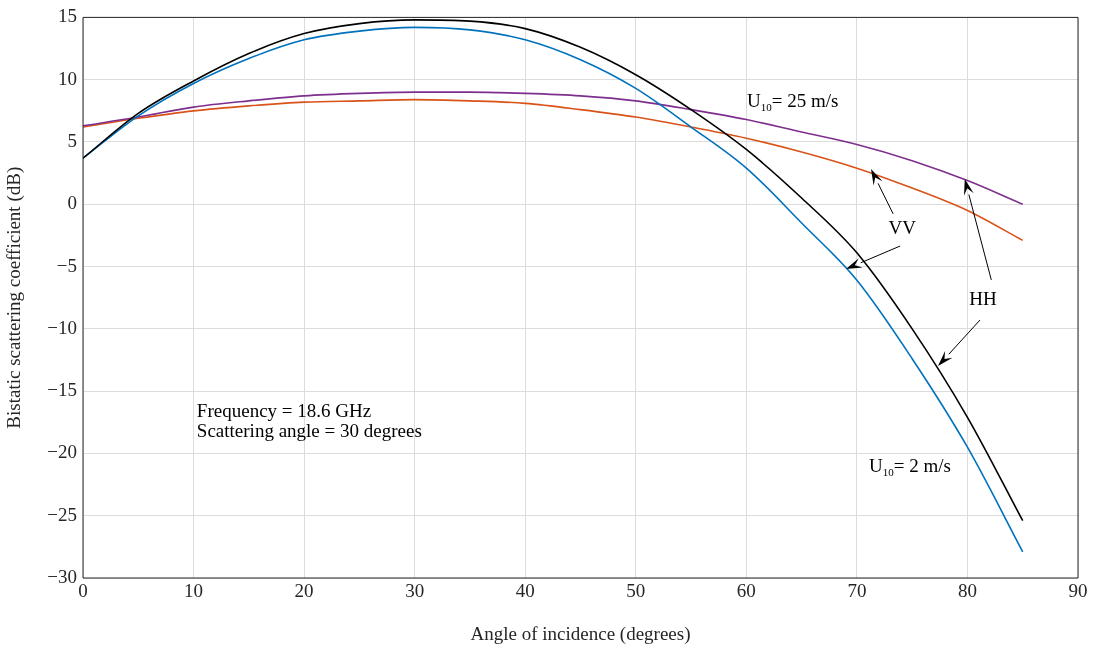 This screenshot has height=650, width=1099. What do you see at coordinates (66, 265) in the screenshot?
I see `y-tick-label: −5` at bounding box center [66, 265].